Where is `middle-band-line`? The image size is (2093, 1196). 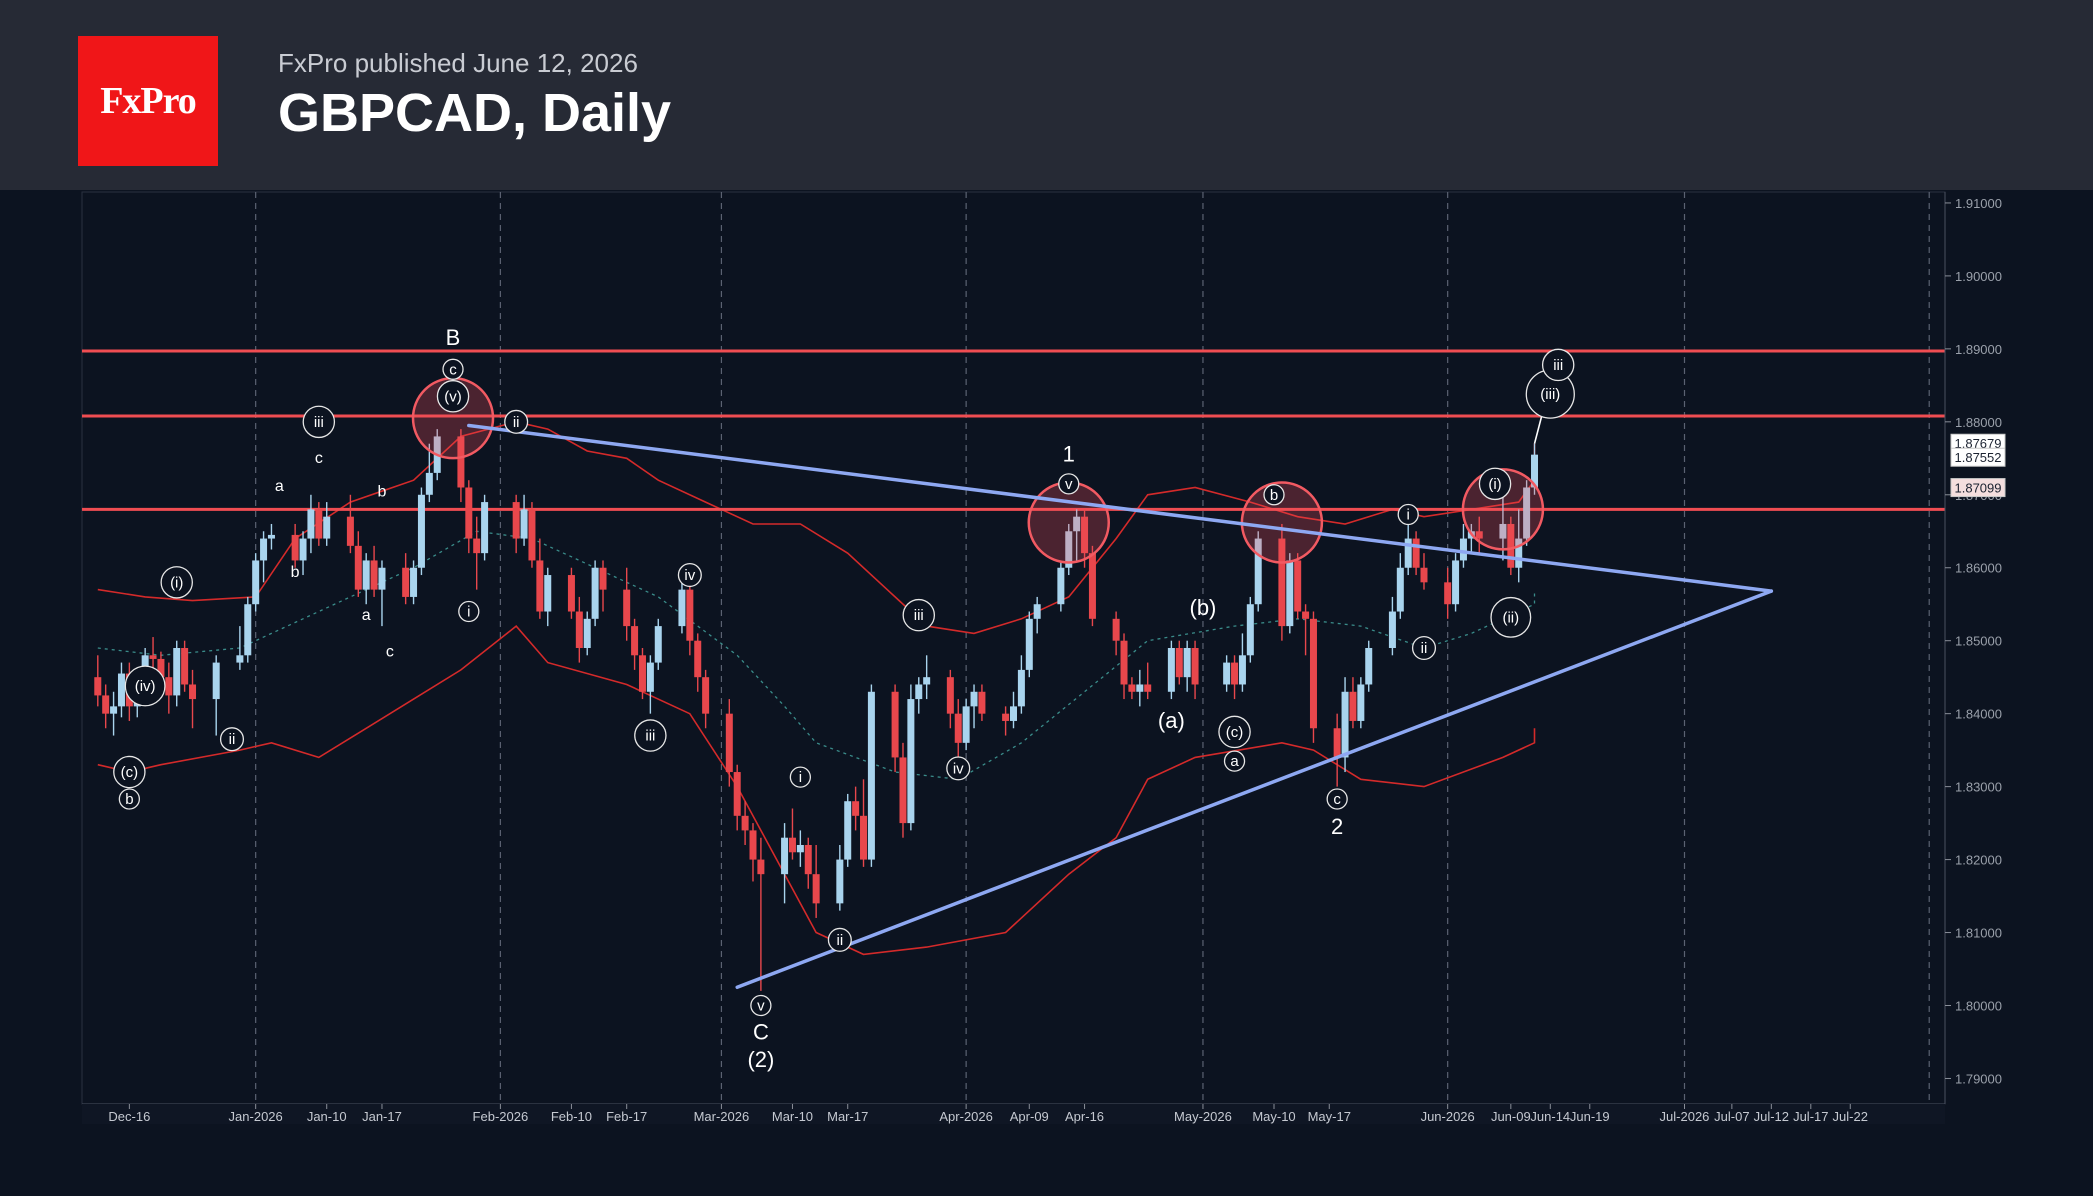 middle-band-line is located at coordinates (816, 655).